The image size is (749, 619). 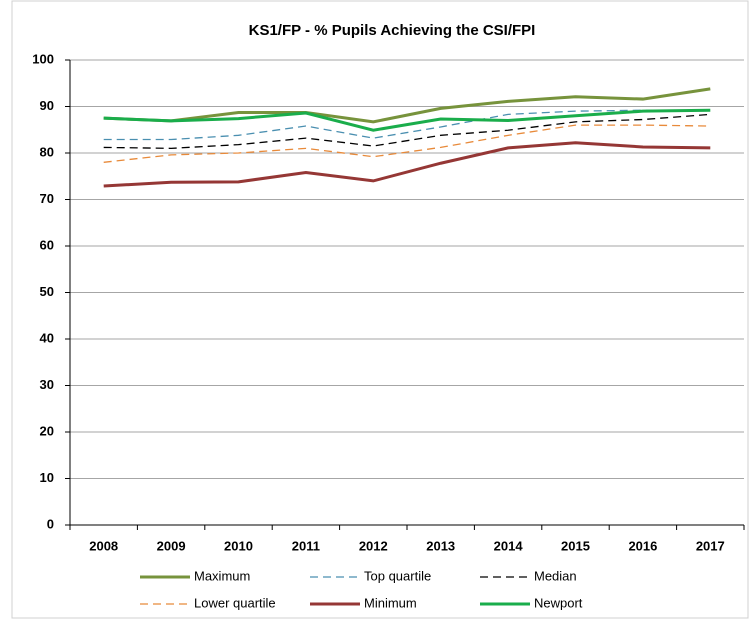 I want to click on y-tick-label: 10, so click(x=47, y=477).